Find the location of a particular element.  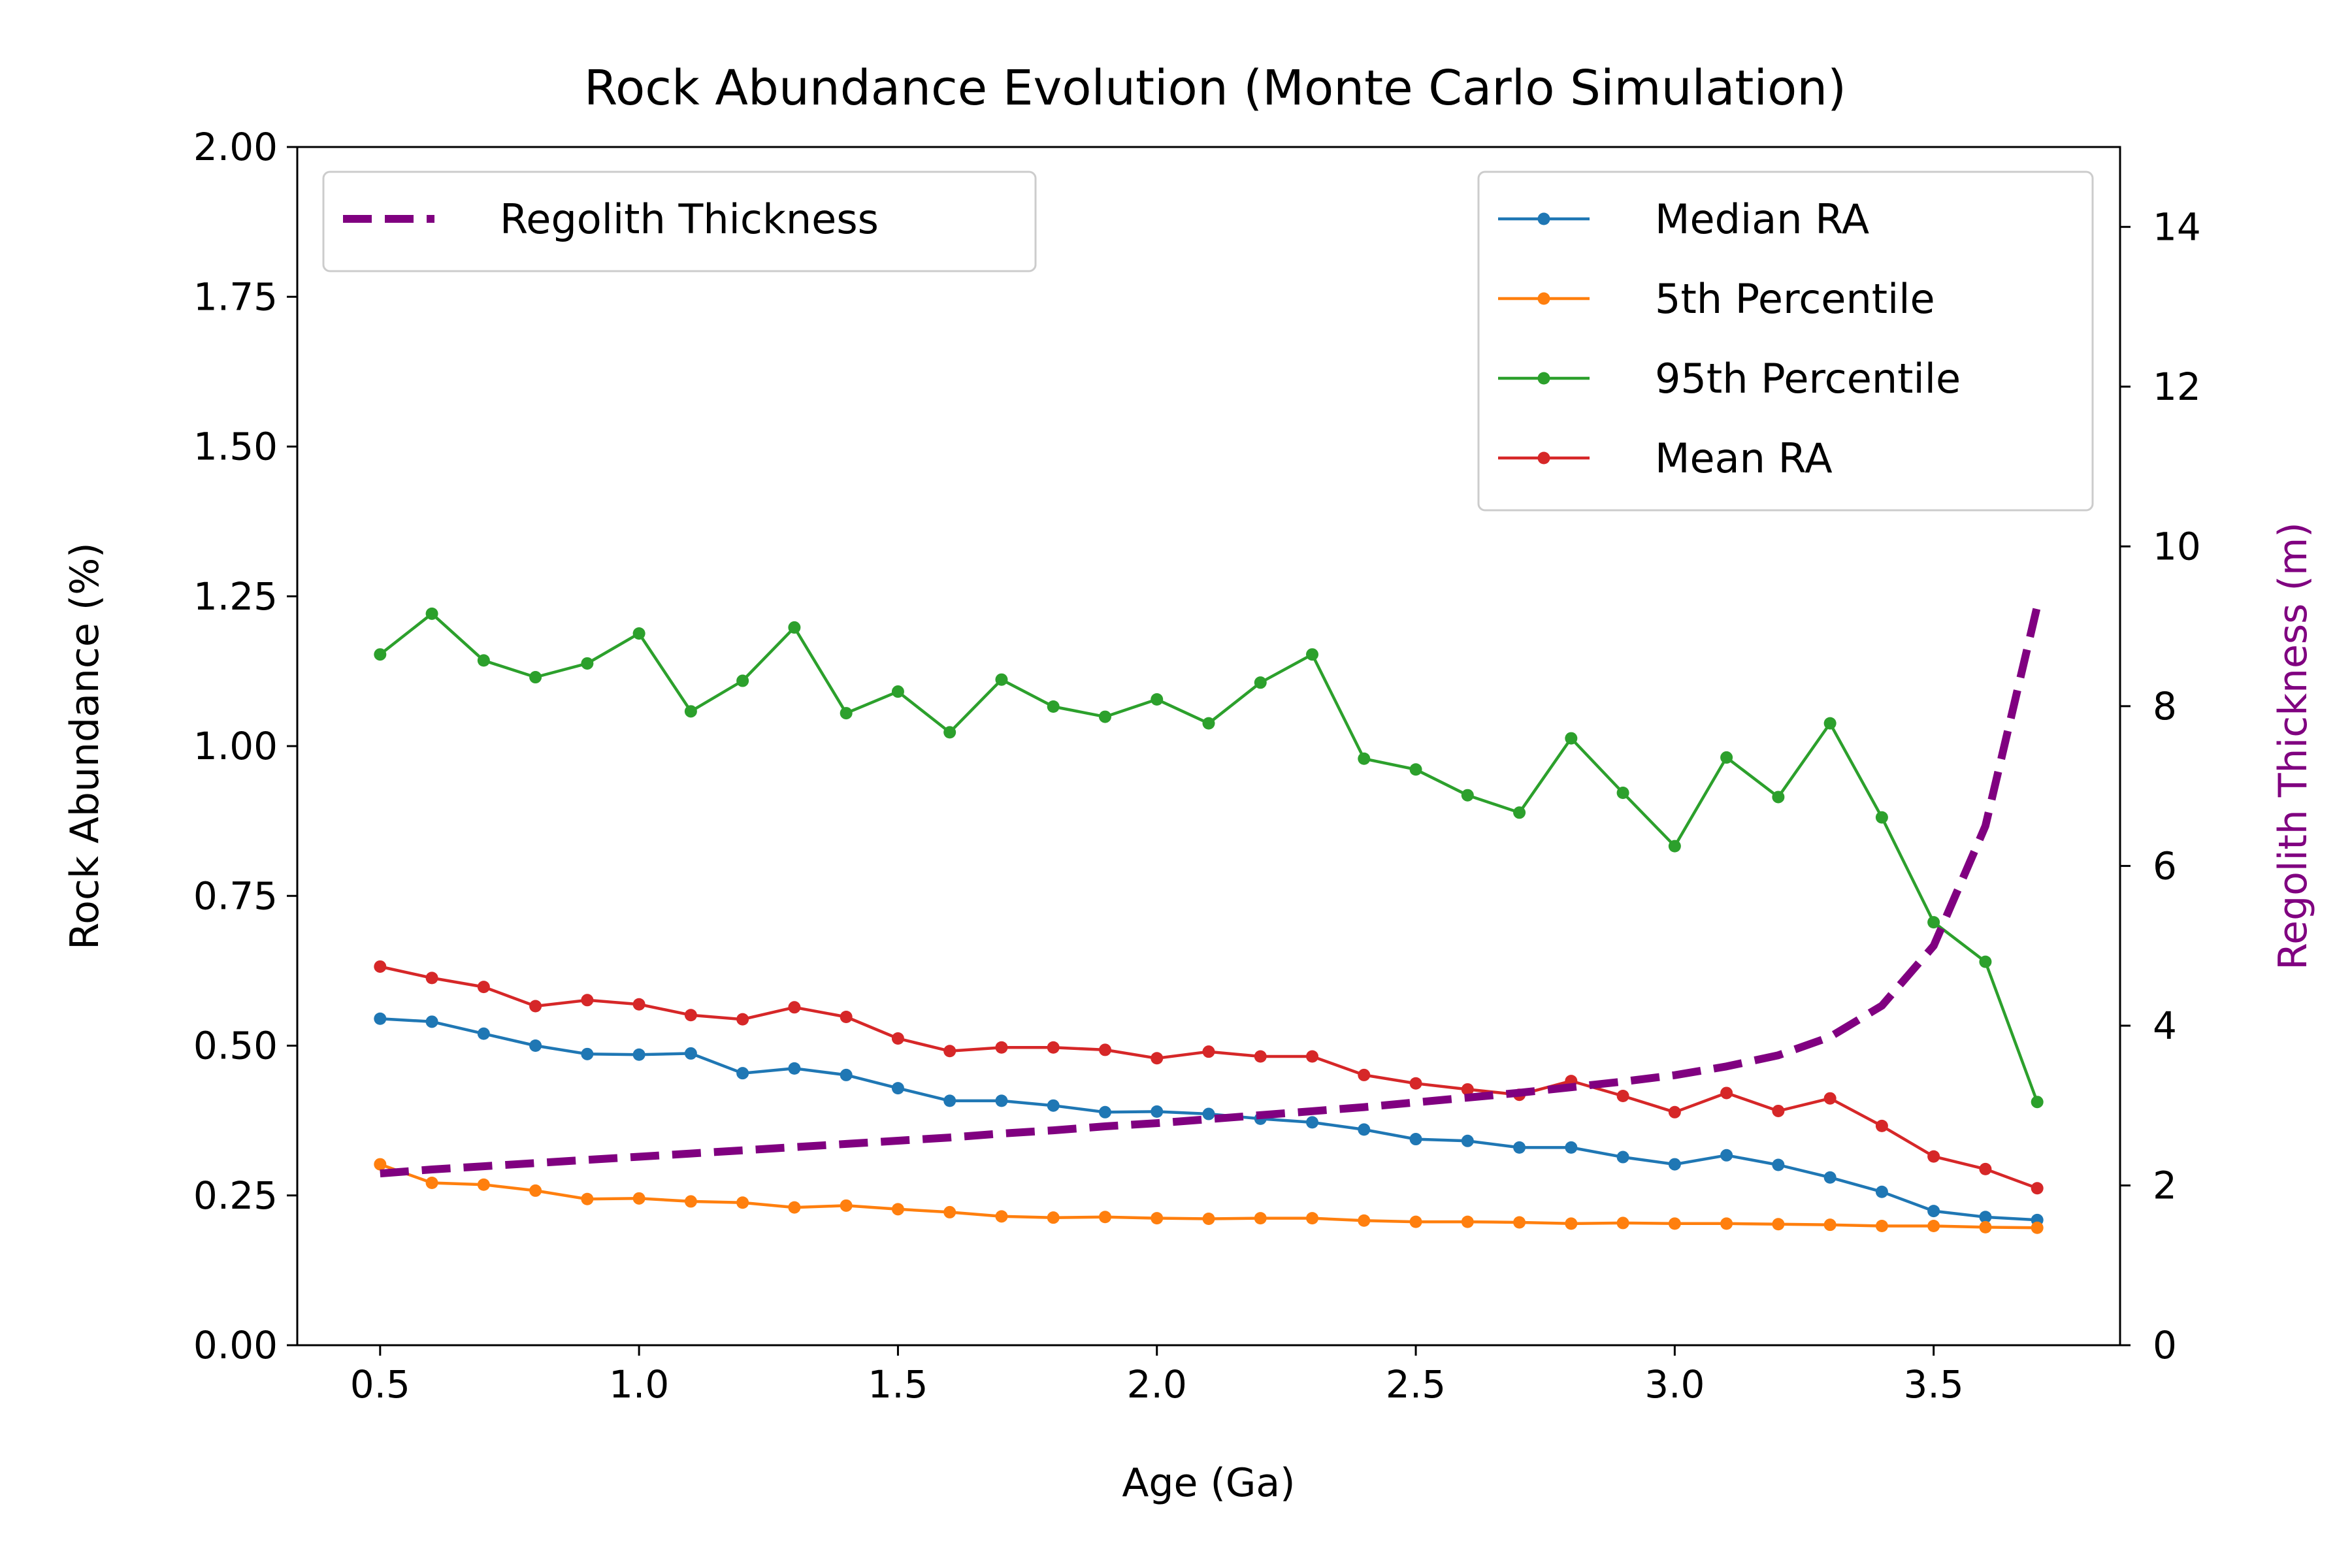

y2-tick-label: 2 is located at coordinates (2165, 1185).